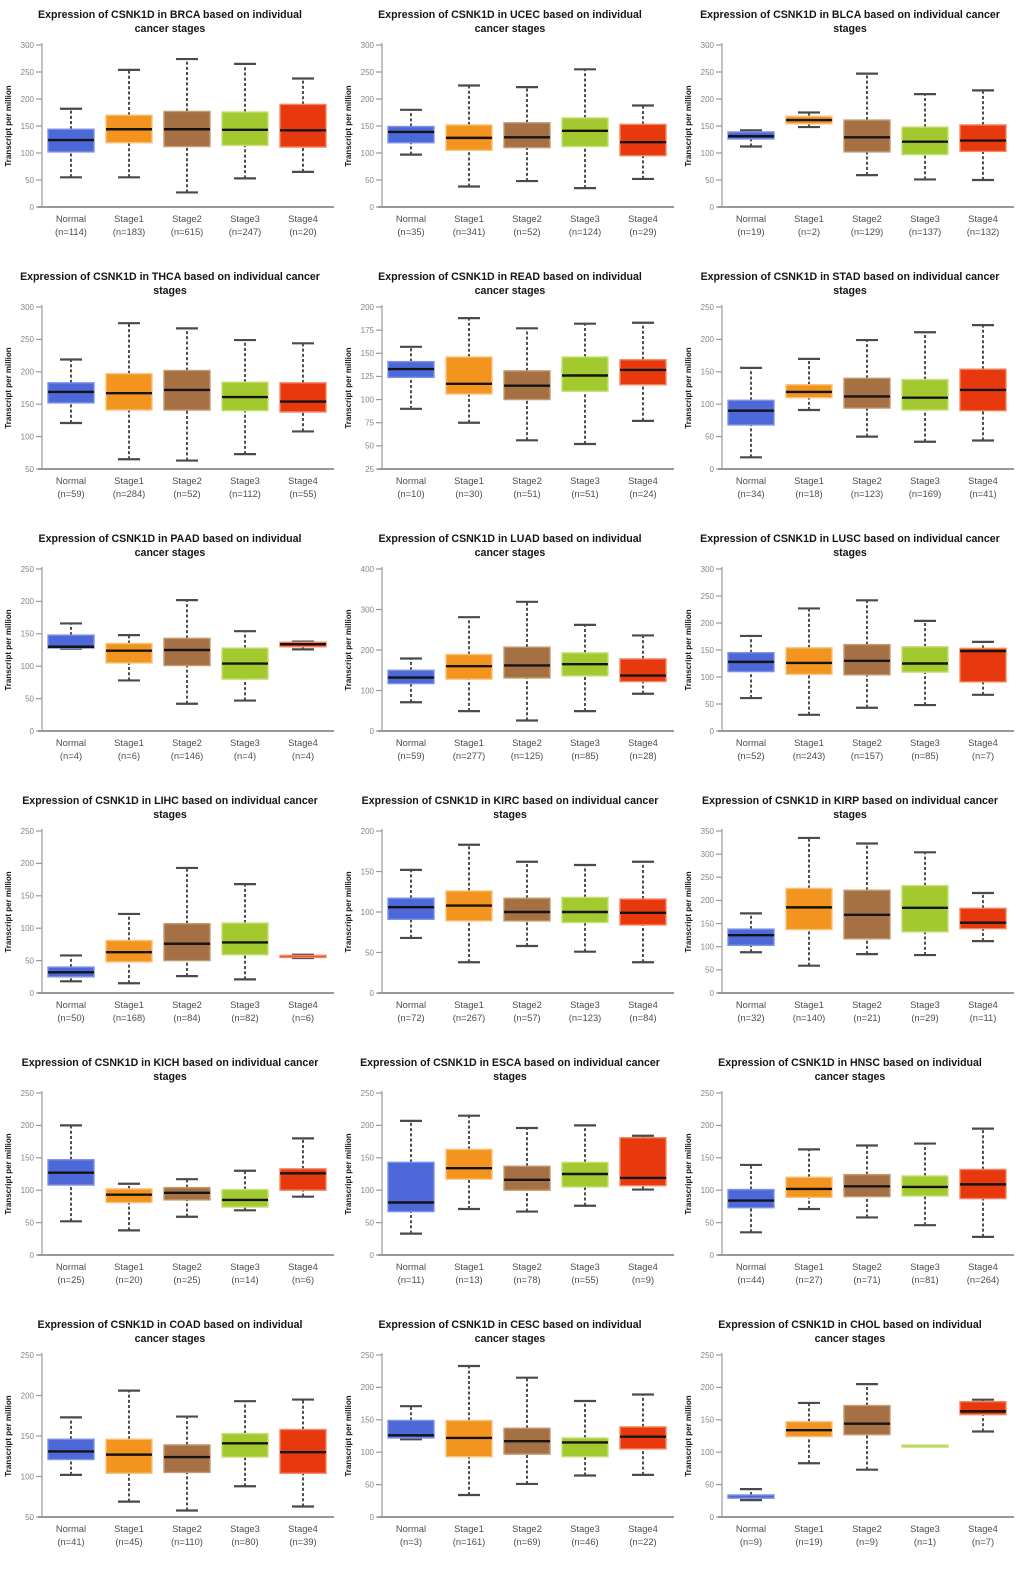 The width and height of the screenshot is (1020, 1576). What do you see at coordinates (642, 231) in the screenshot?
I see `category-n-label: (n=29)` at bounding box center [642, 231].